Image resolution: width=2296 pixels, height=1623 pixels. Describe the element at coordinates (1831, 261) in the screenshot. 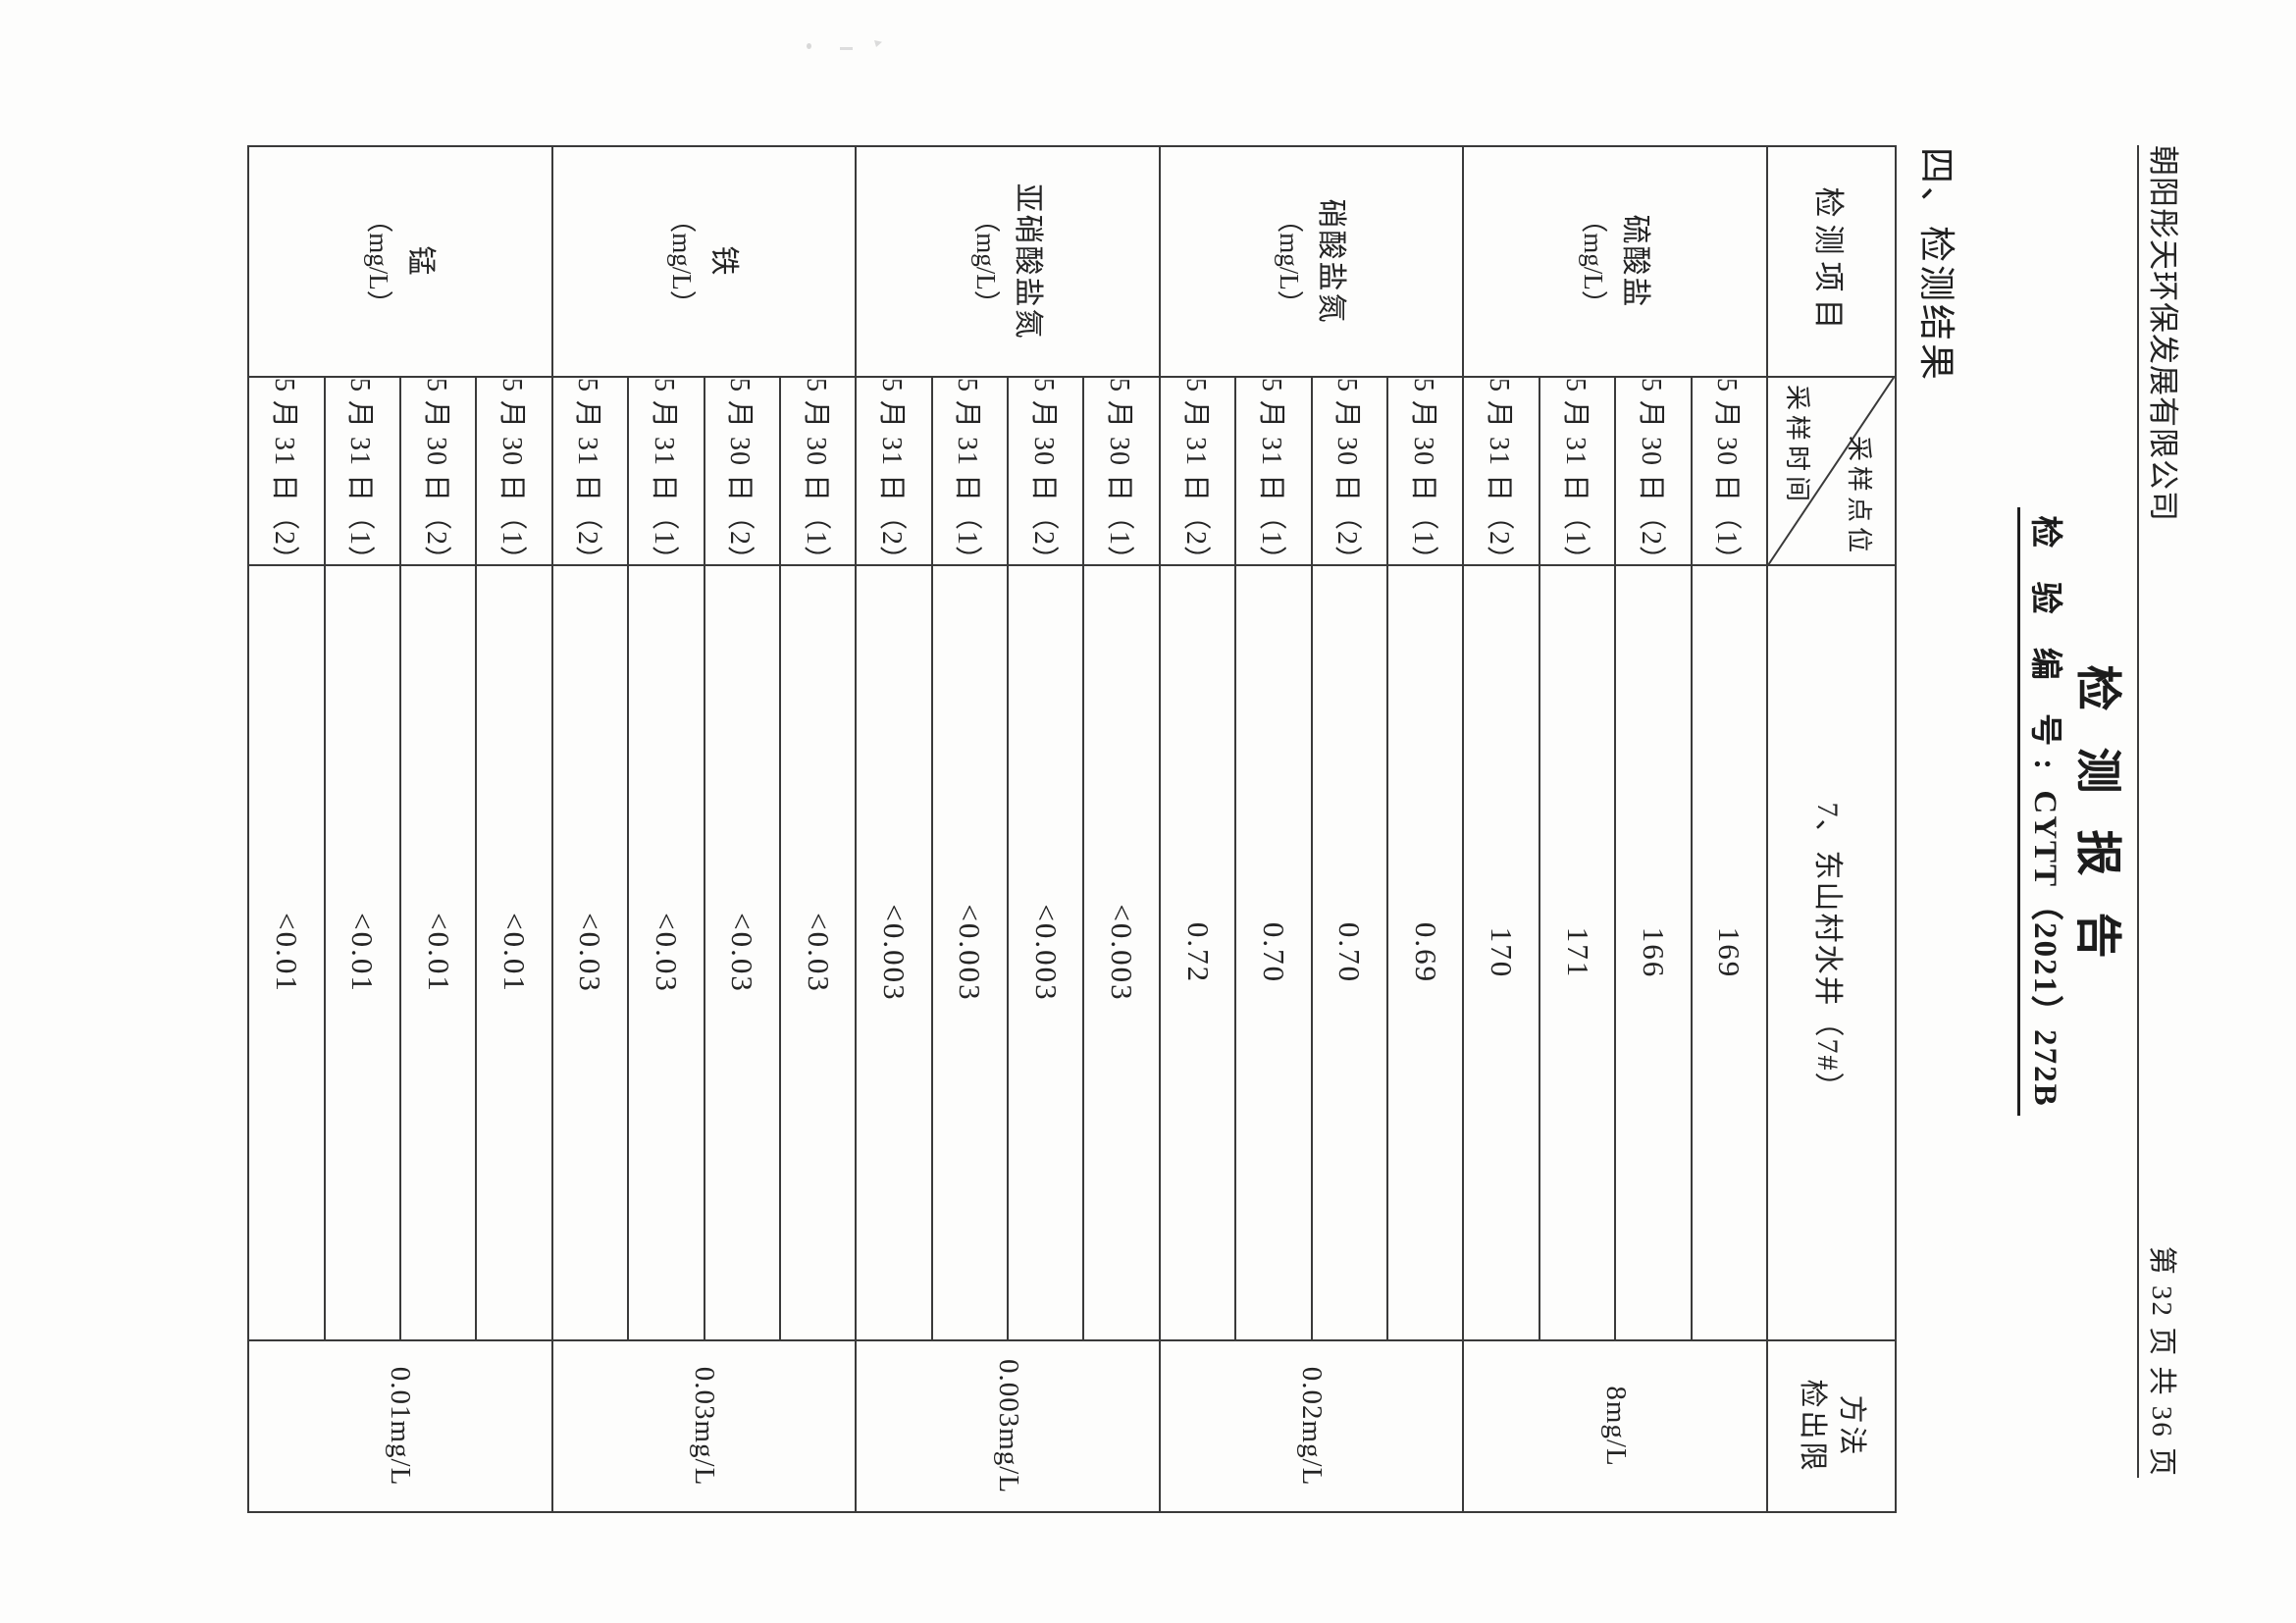

I see `col-header-test-item: 检测项目` at that location.